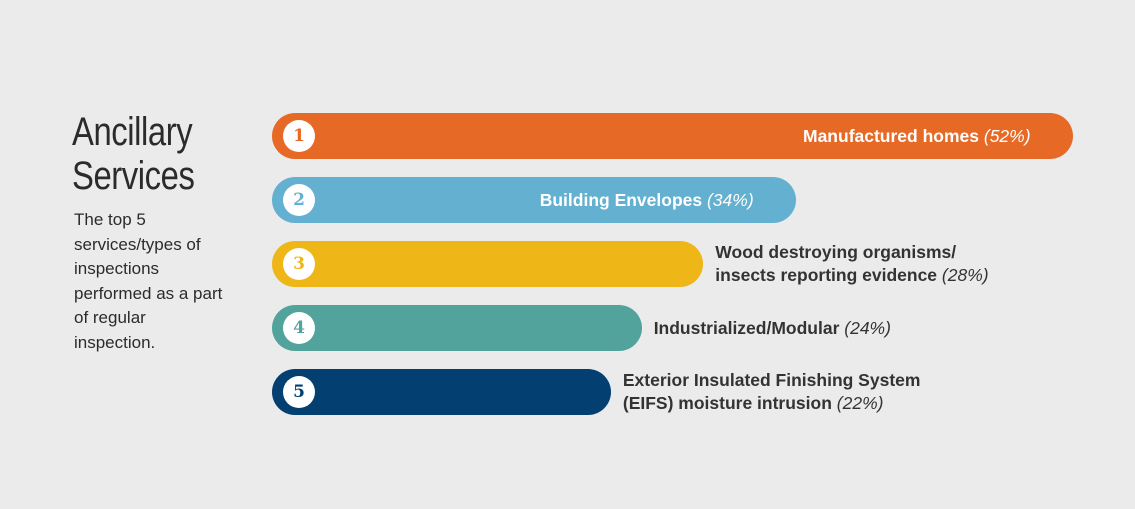  Describe the element at coordinates (488, 264) in the screenshot. I see `bar-3: 3` at that location.